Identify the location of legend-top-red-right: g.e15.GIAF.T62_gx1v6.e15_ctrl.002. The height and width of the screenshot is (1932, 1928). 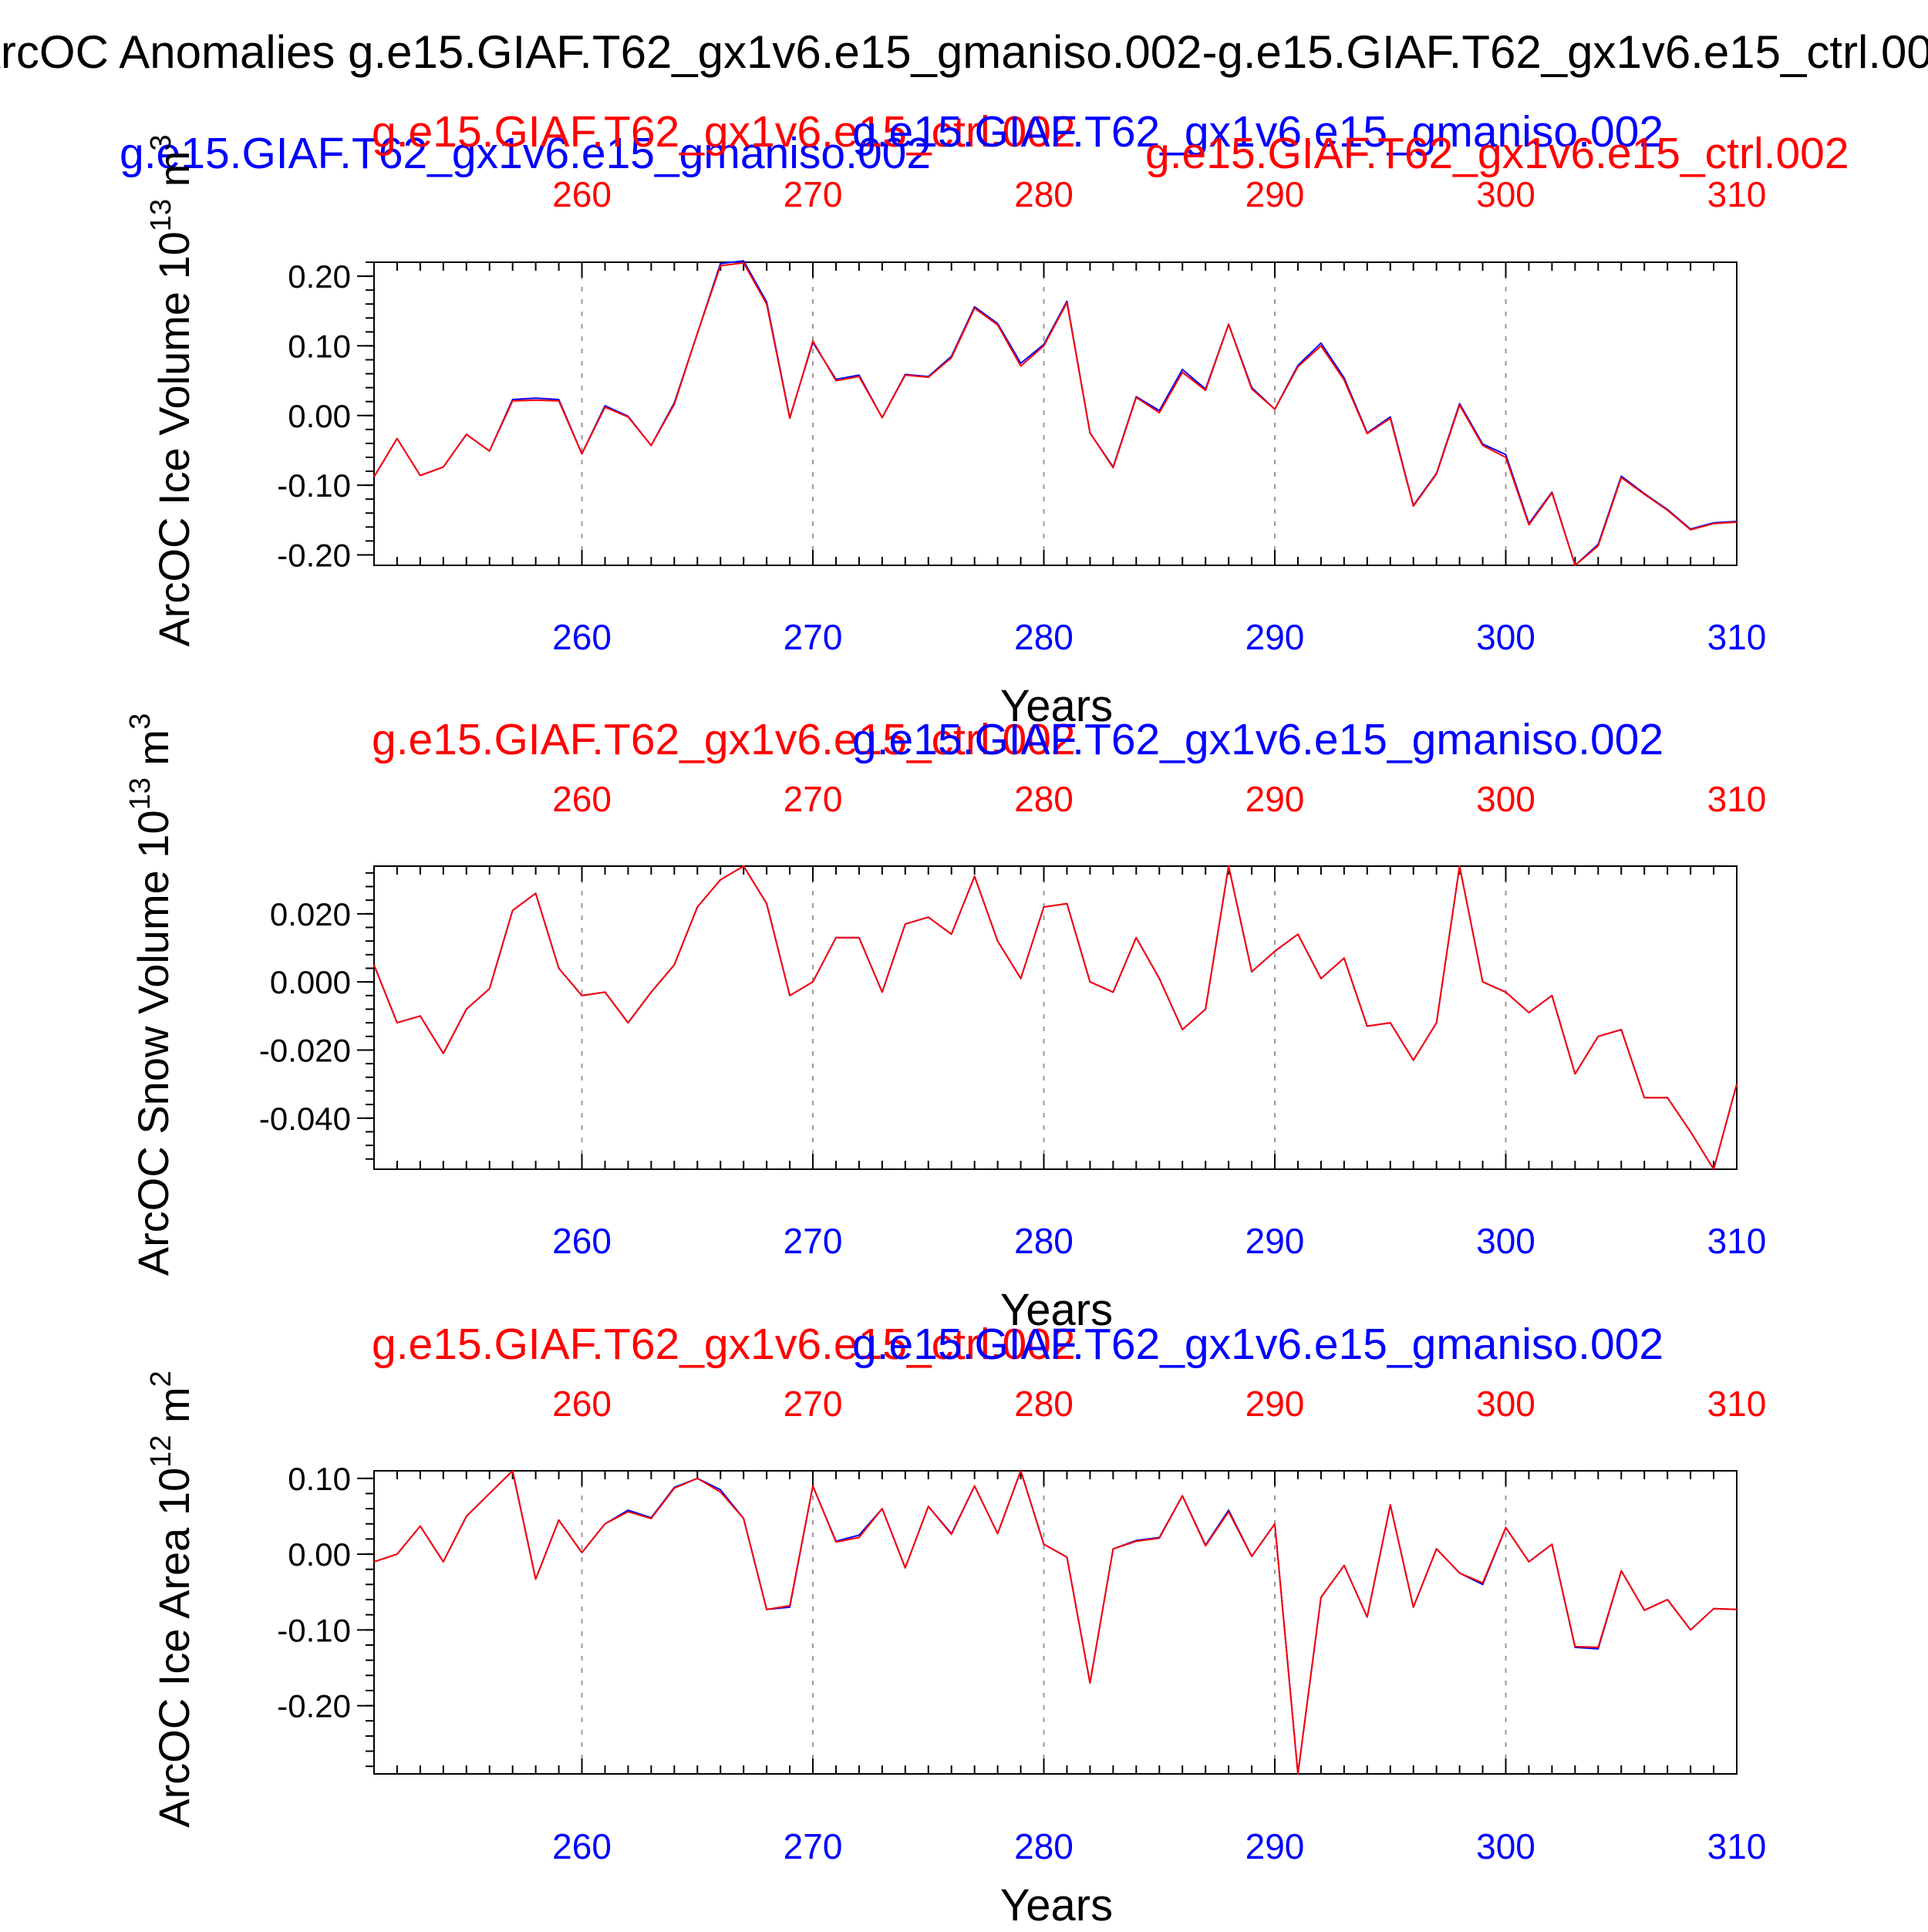
(1497, 153).